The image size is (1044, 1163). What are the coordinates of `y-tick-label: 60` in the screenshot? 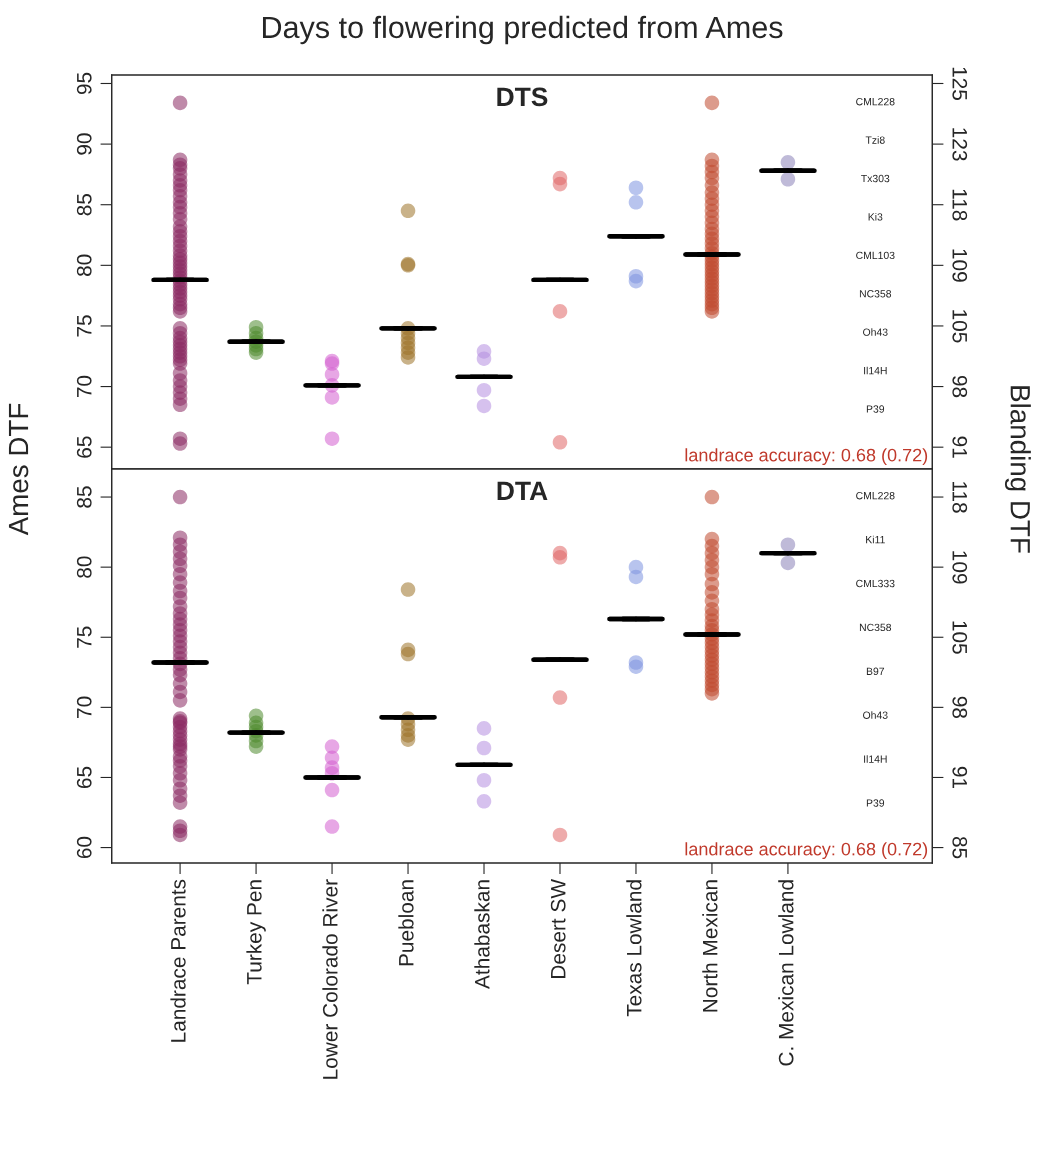 It's located at (84, 847).